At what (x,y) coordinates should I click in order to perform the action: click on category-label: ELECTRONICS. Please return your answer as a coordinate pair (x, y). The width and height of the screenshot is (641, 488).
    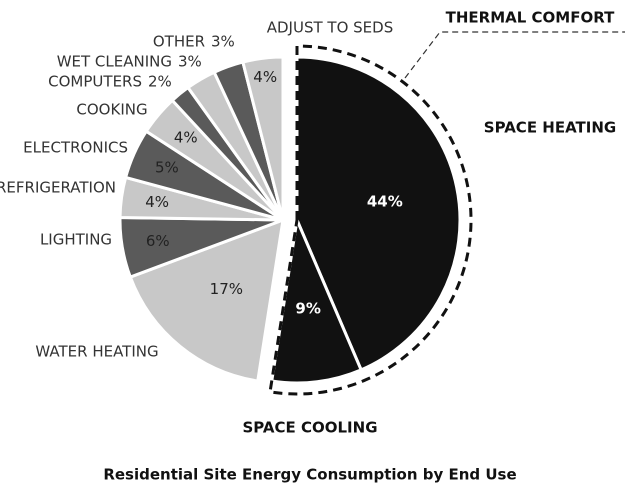
    Looking at the image, I should click on (75, 148).